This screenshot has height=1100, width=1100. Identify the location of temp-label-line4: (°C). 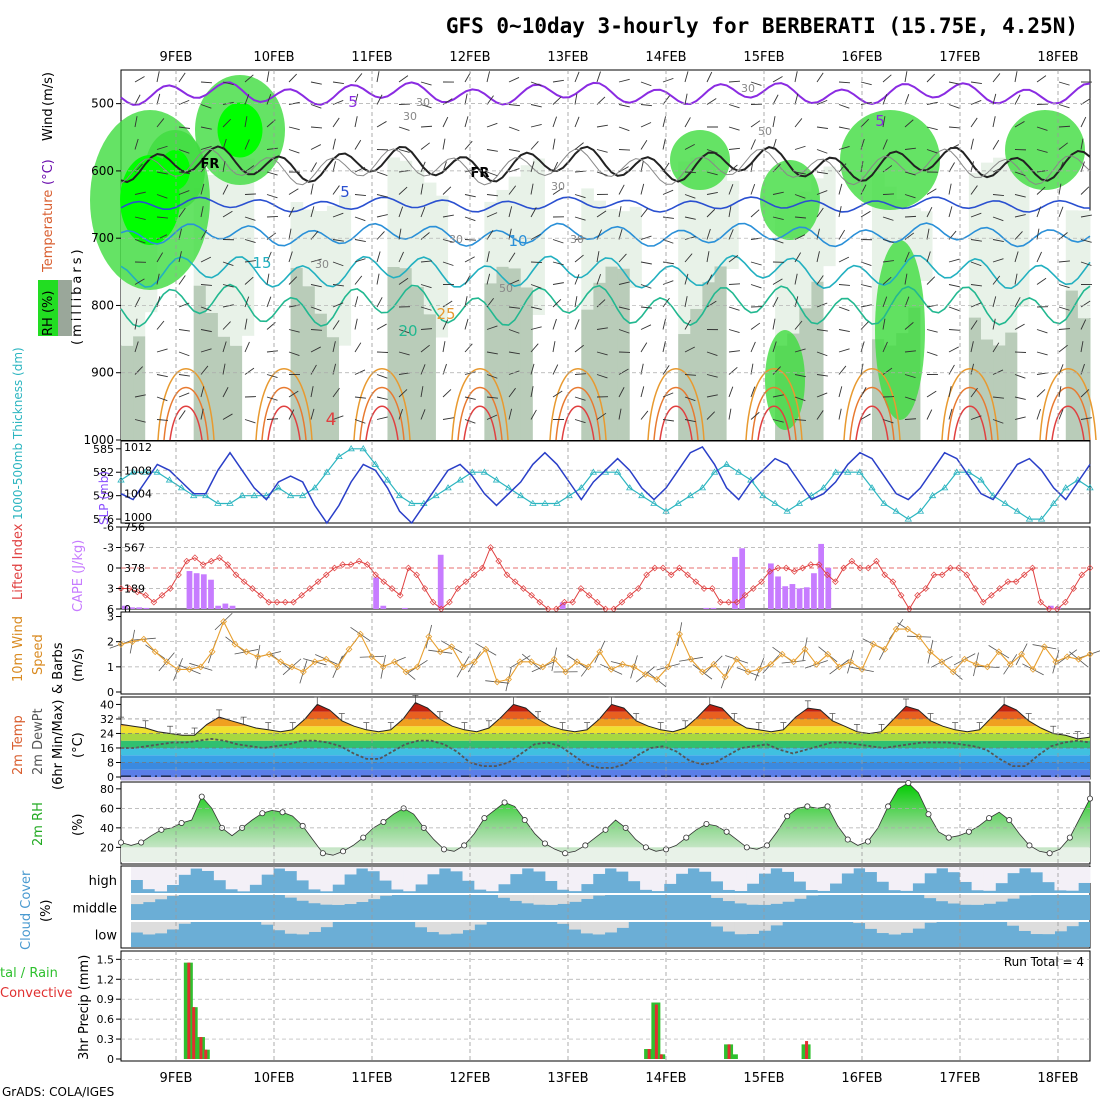
(78, 745).